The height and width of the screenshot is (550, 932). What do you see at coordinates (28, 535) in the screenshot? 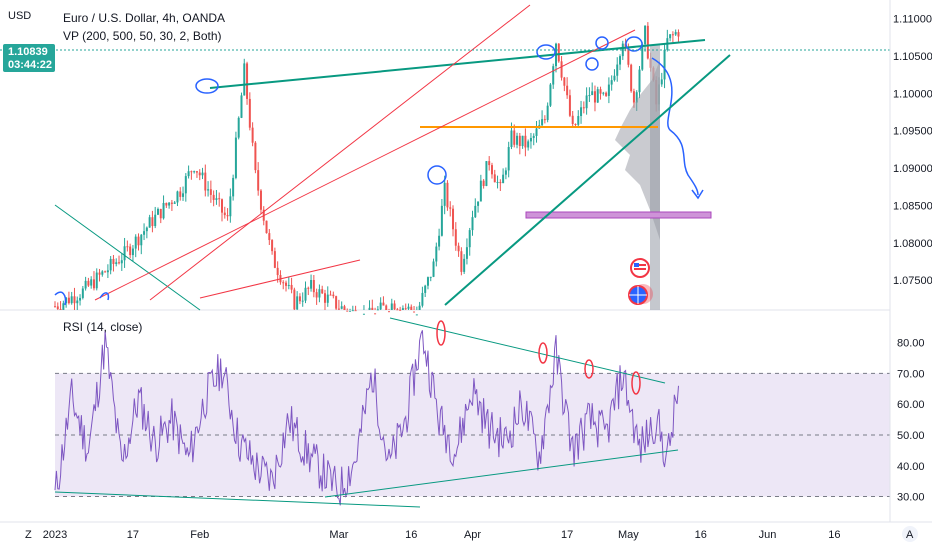
I see `z-icon: Z` at bounding box center [28, 535].